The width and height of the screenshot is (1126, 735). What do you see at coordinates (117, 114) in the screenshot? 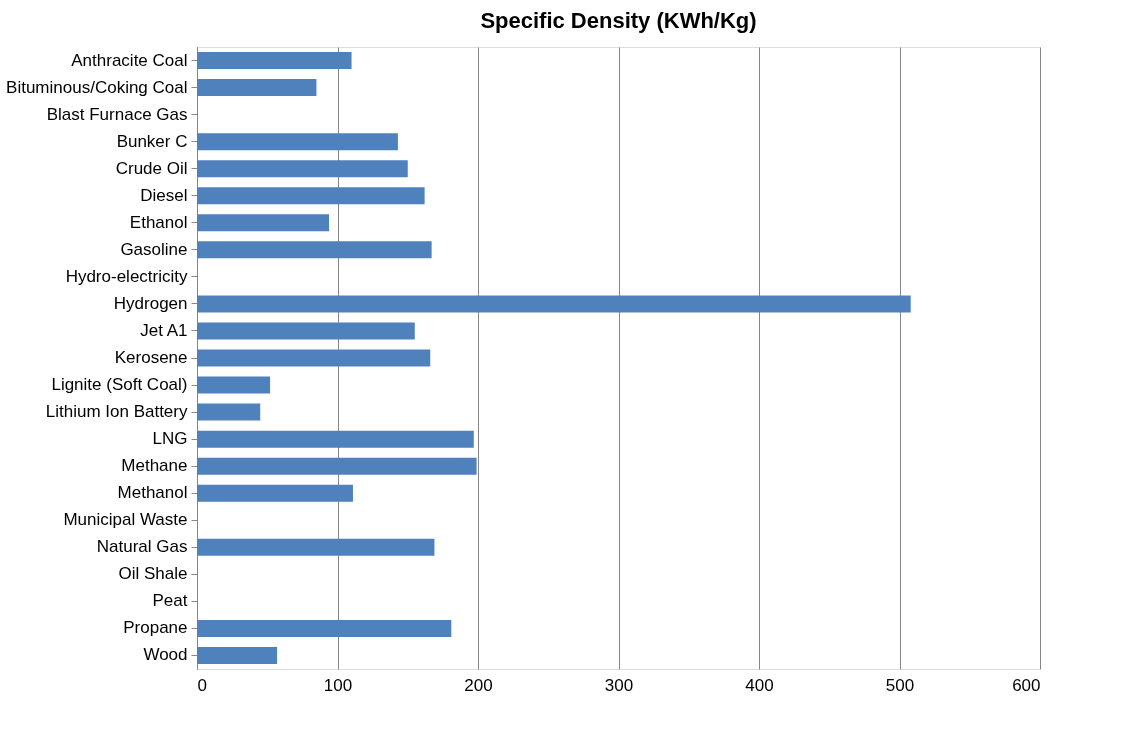
I see `y-tick-label: Blast Furnace Gas` at bounding box center [117, 114].